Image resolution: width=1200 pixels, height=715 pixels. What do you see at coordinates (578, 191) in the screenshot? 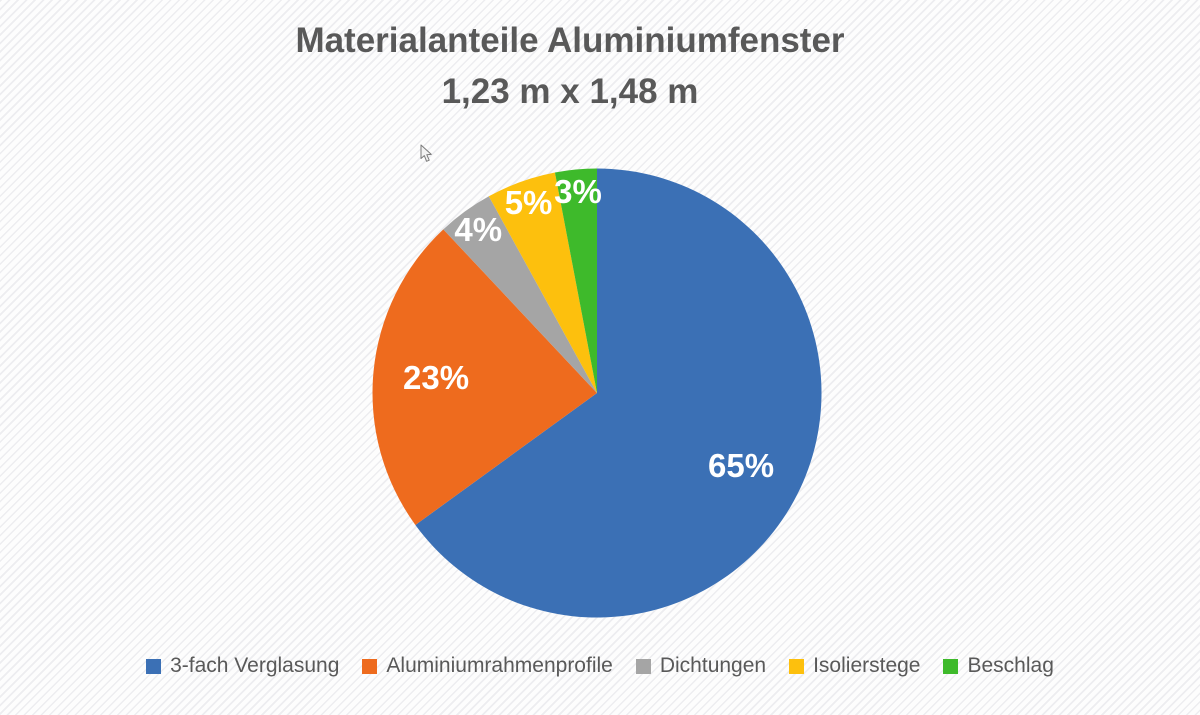
I see `pie-data-label-beschlag: 3%` at bounding box center [578, 191].